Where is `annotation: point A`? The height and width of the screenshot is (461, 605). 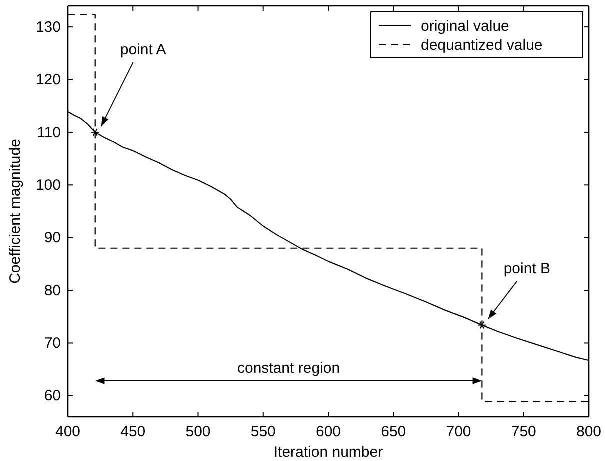
annotation: point A is located at coordinates (143, 49).